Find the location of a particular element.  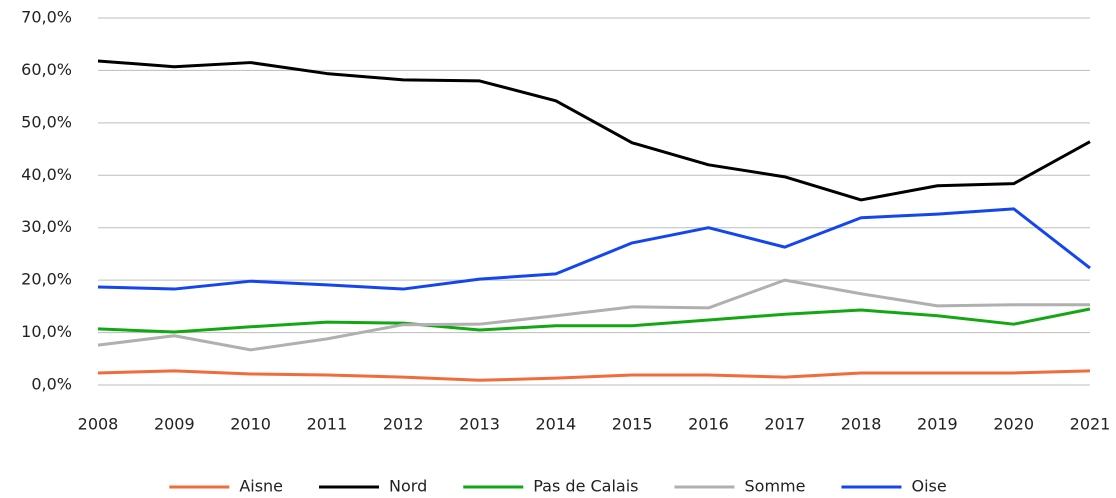

x-tick-label: 2020 is located at coordinates (1013, 424).